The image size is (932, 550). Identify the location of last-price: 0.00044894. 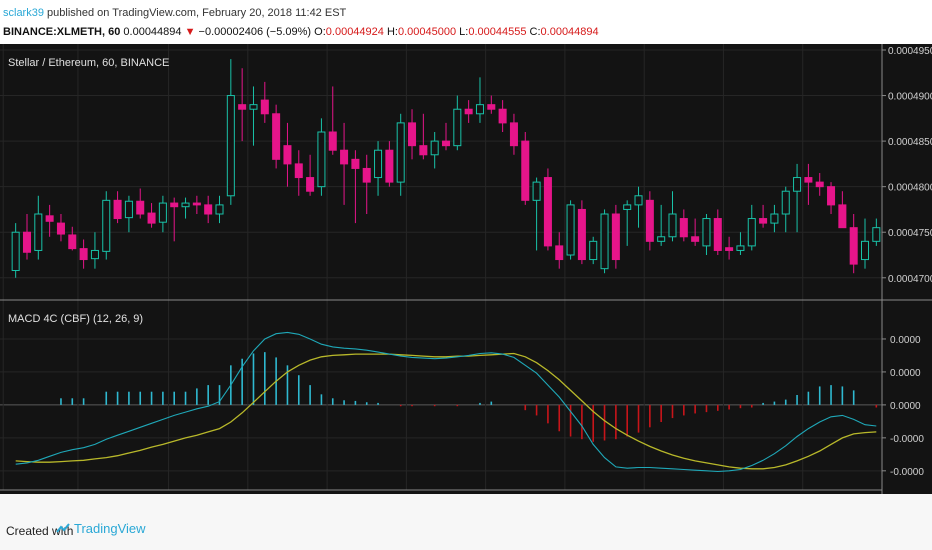
(152, 32).